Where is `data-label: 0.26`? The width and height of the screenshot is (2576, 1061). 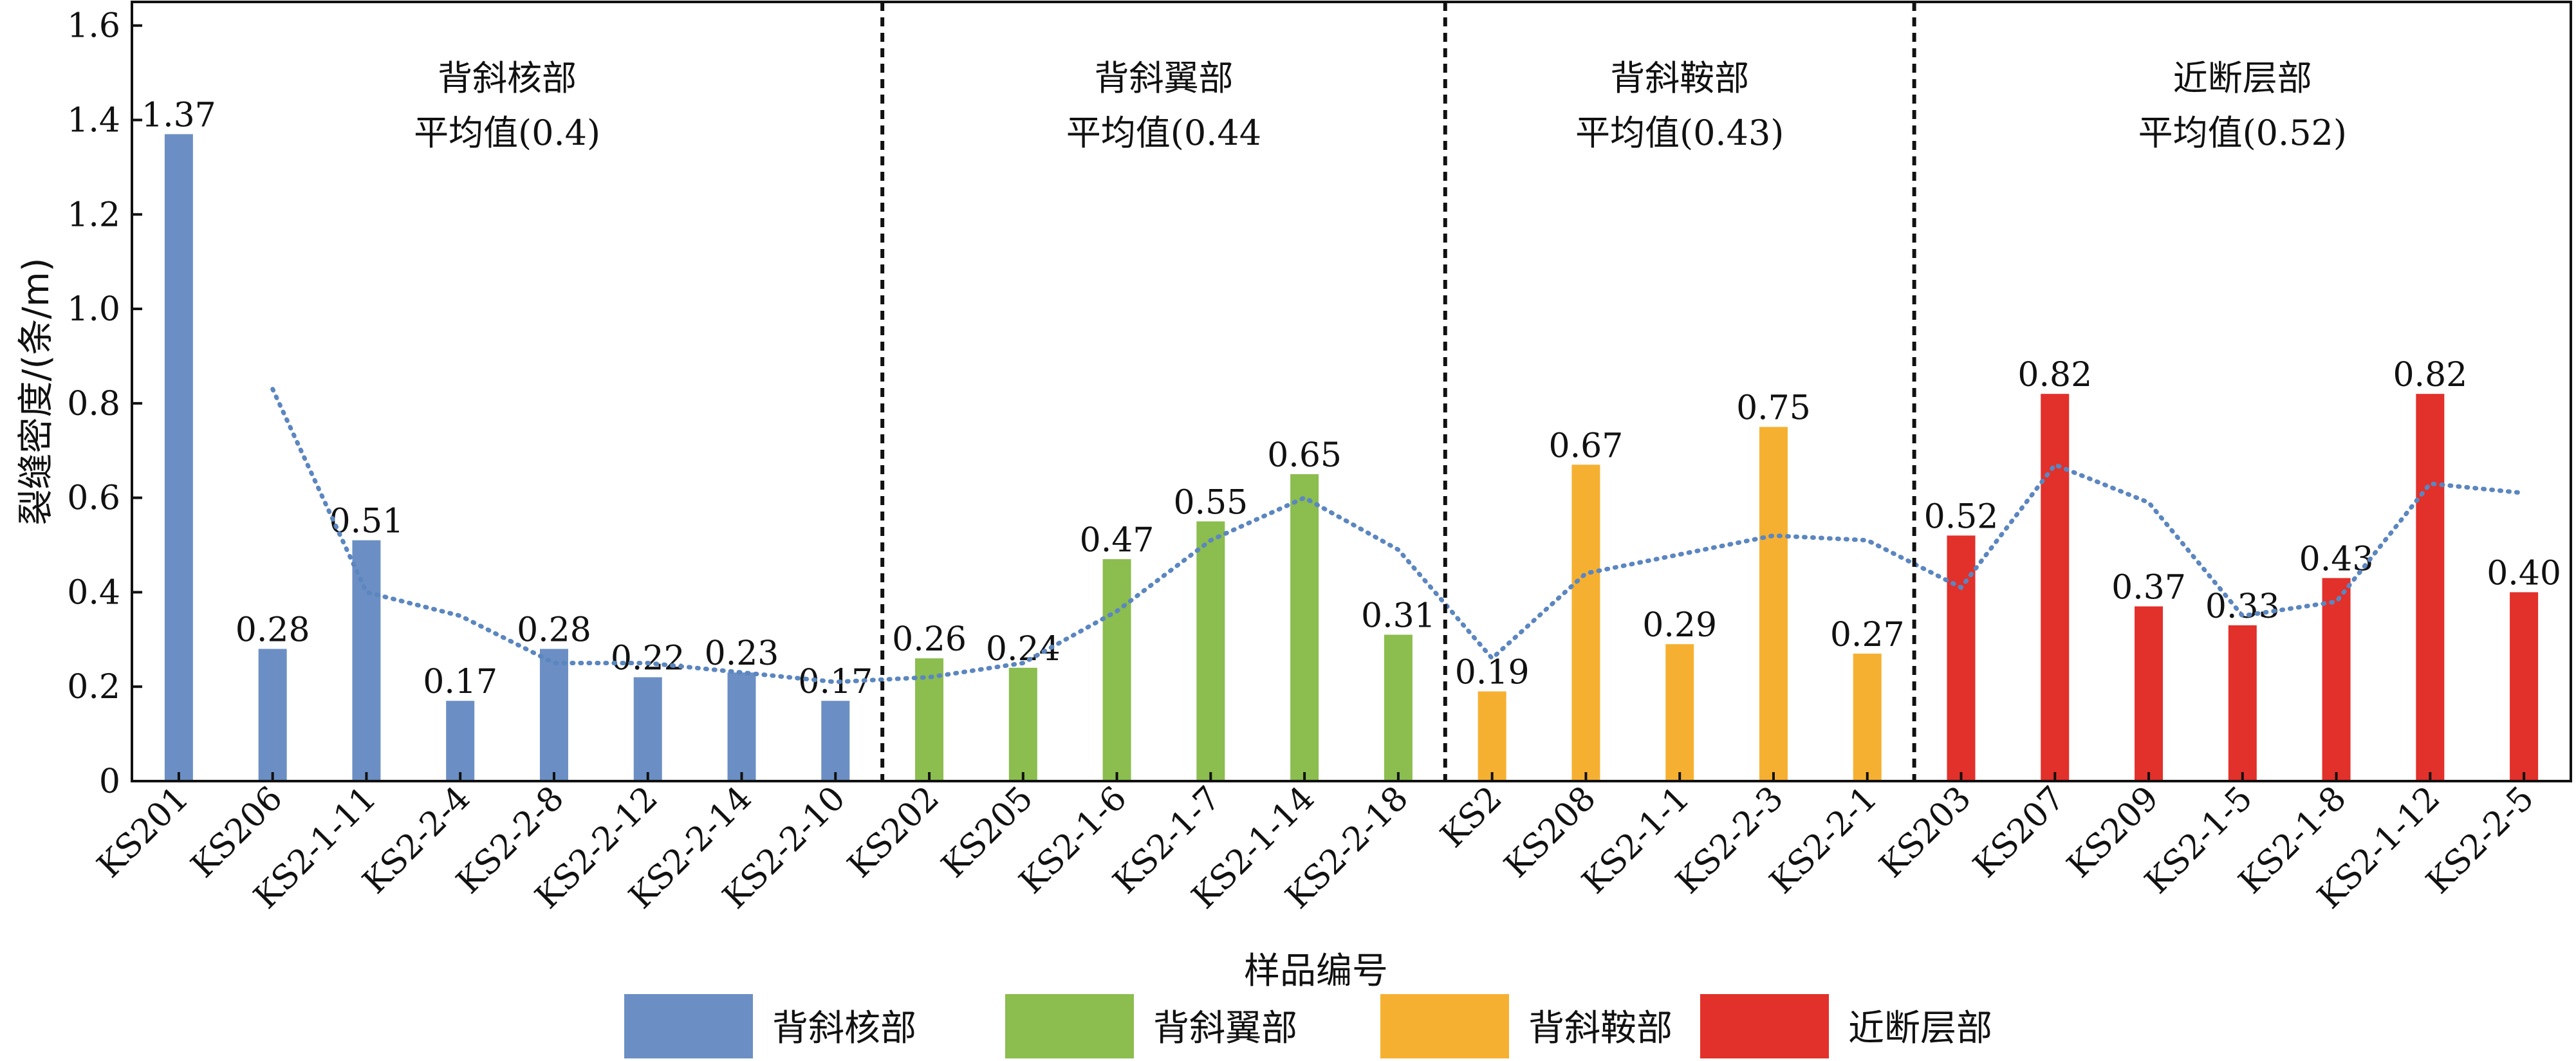 data-label: 0.26 is located at coordinates (929, 639).